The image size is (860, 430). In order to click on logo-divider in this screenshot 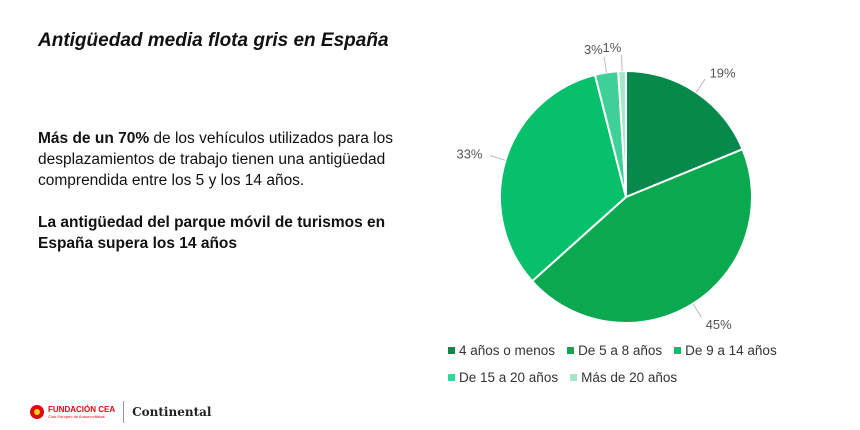, I will do `click(124, 412)`.